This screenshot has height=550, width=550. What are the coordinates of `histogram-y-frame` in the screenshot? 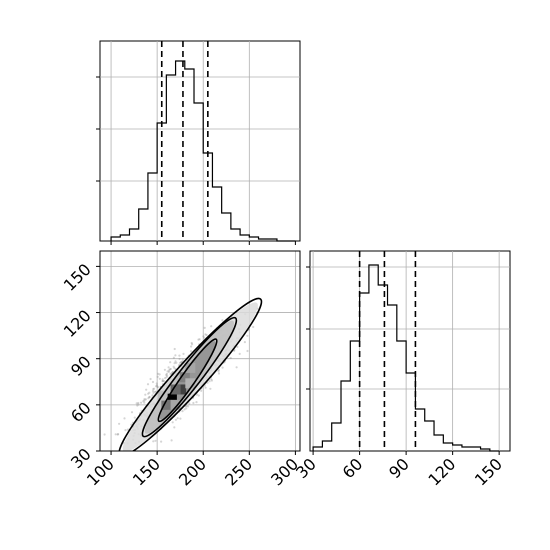 It's located at (410, 351).